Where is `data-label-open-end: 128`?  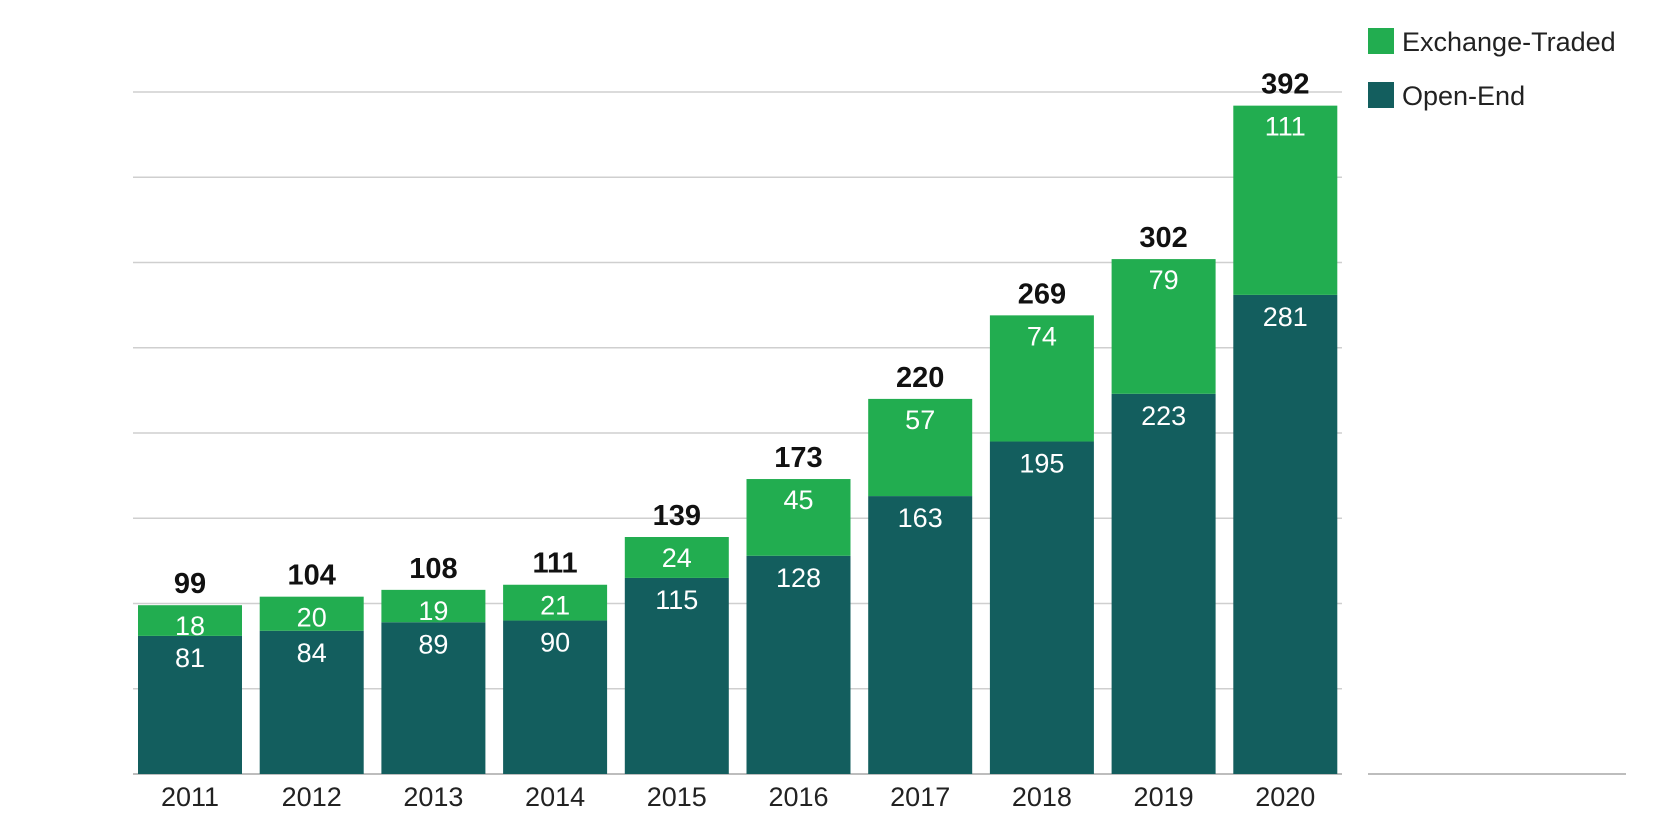
data-label-open-end: 128 is located at coordinates (798, 578).